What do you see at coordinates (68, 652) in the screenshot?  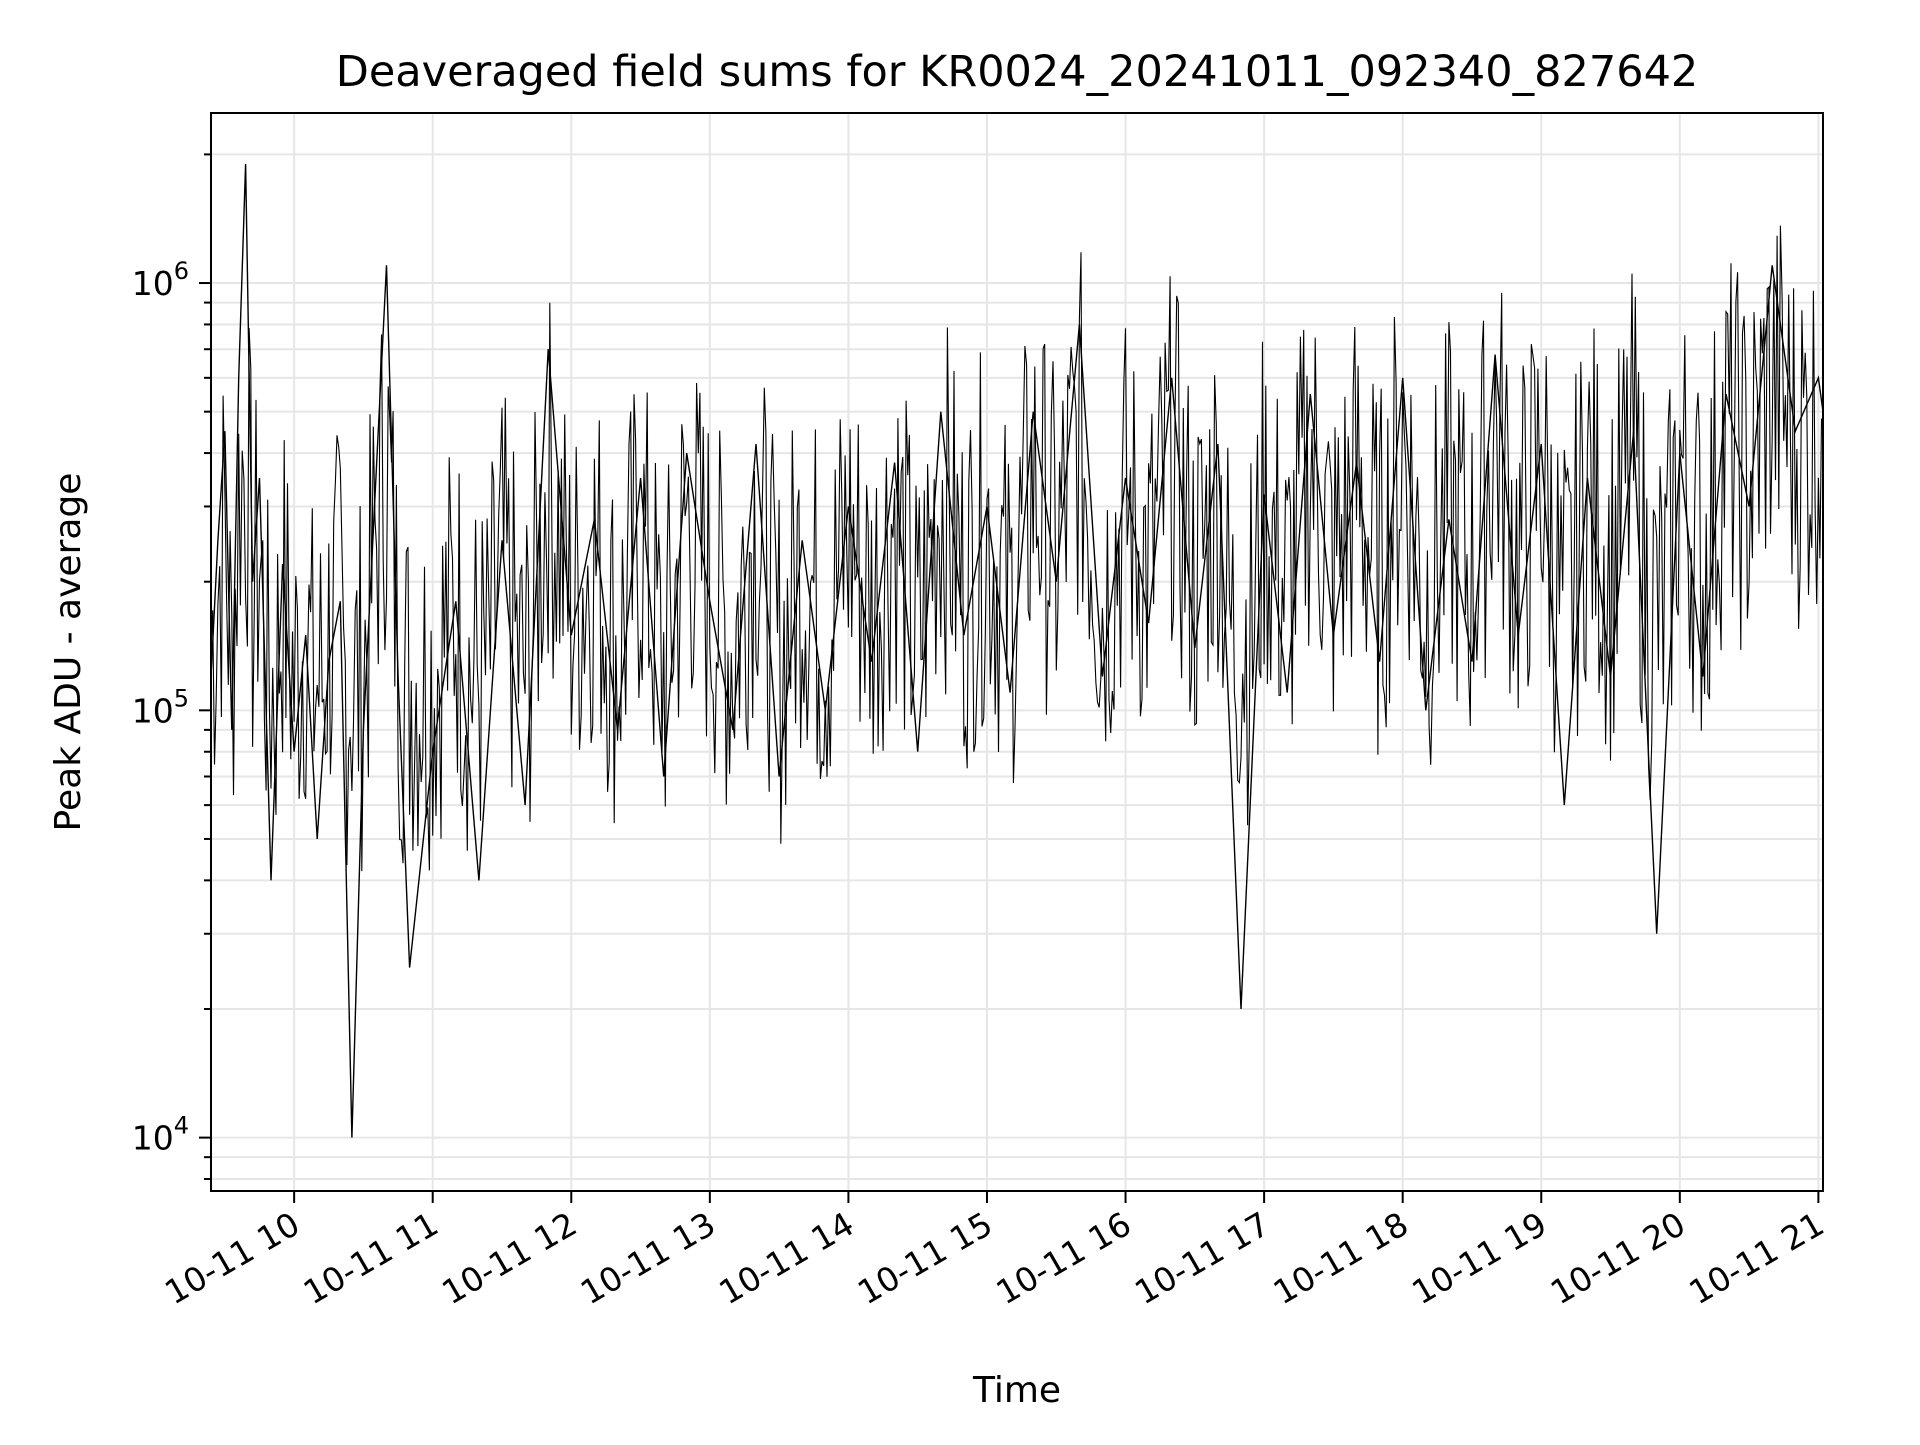 I see `y-axis-label: Peak ADU - average` at bounding box center [68, 652].